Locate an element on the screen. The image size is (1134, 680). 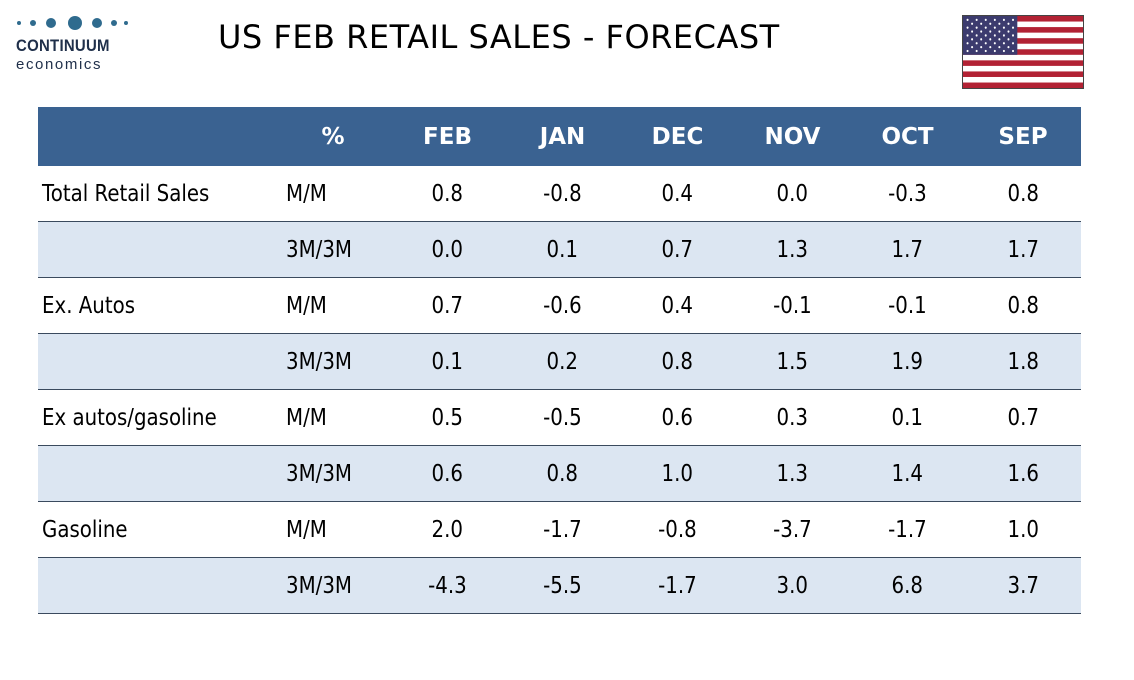
cell-value: 1.4 is located at coordinates (907, 473).